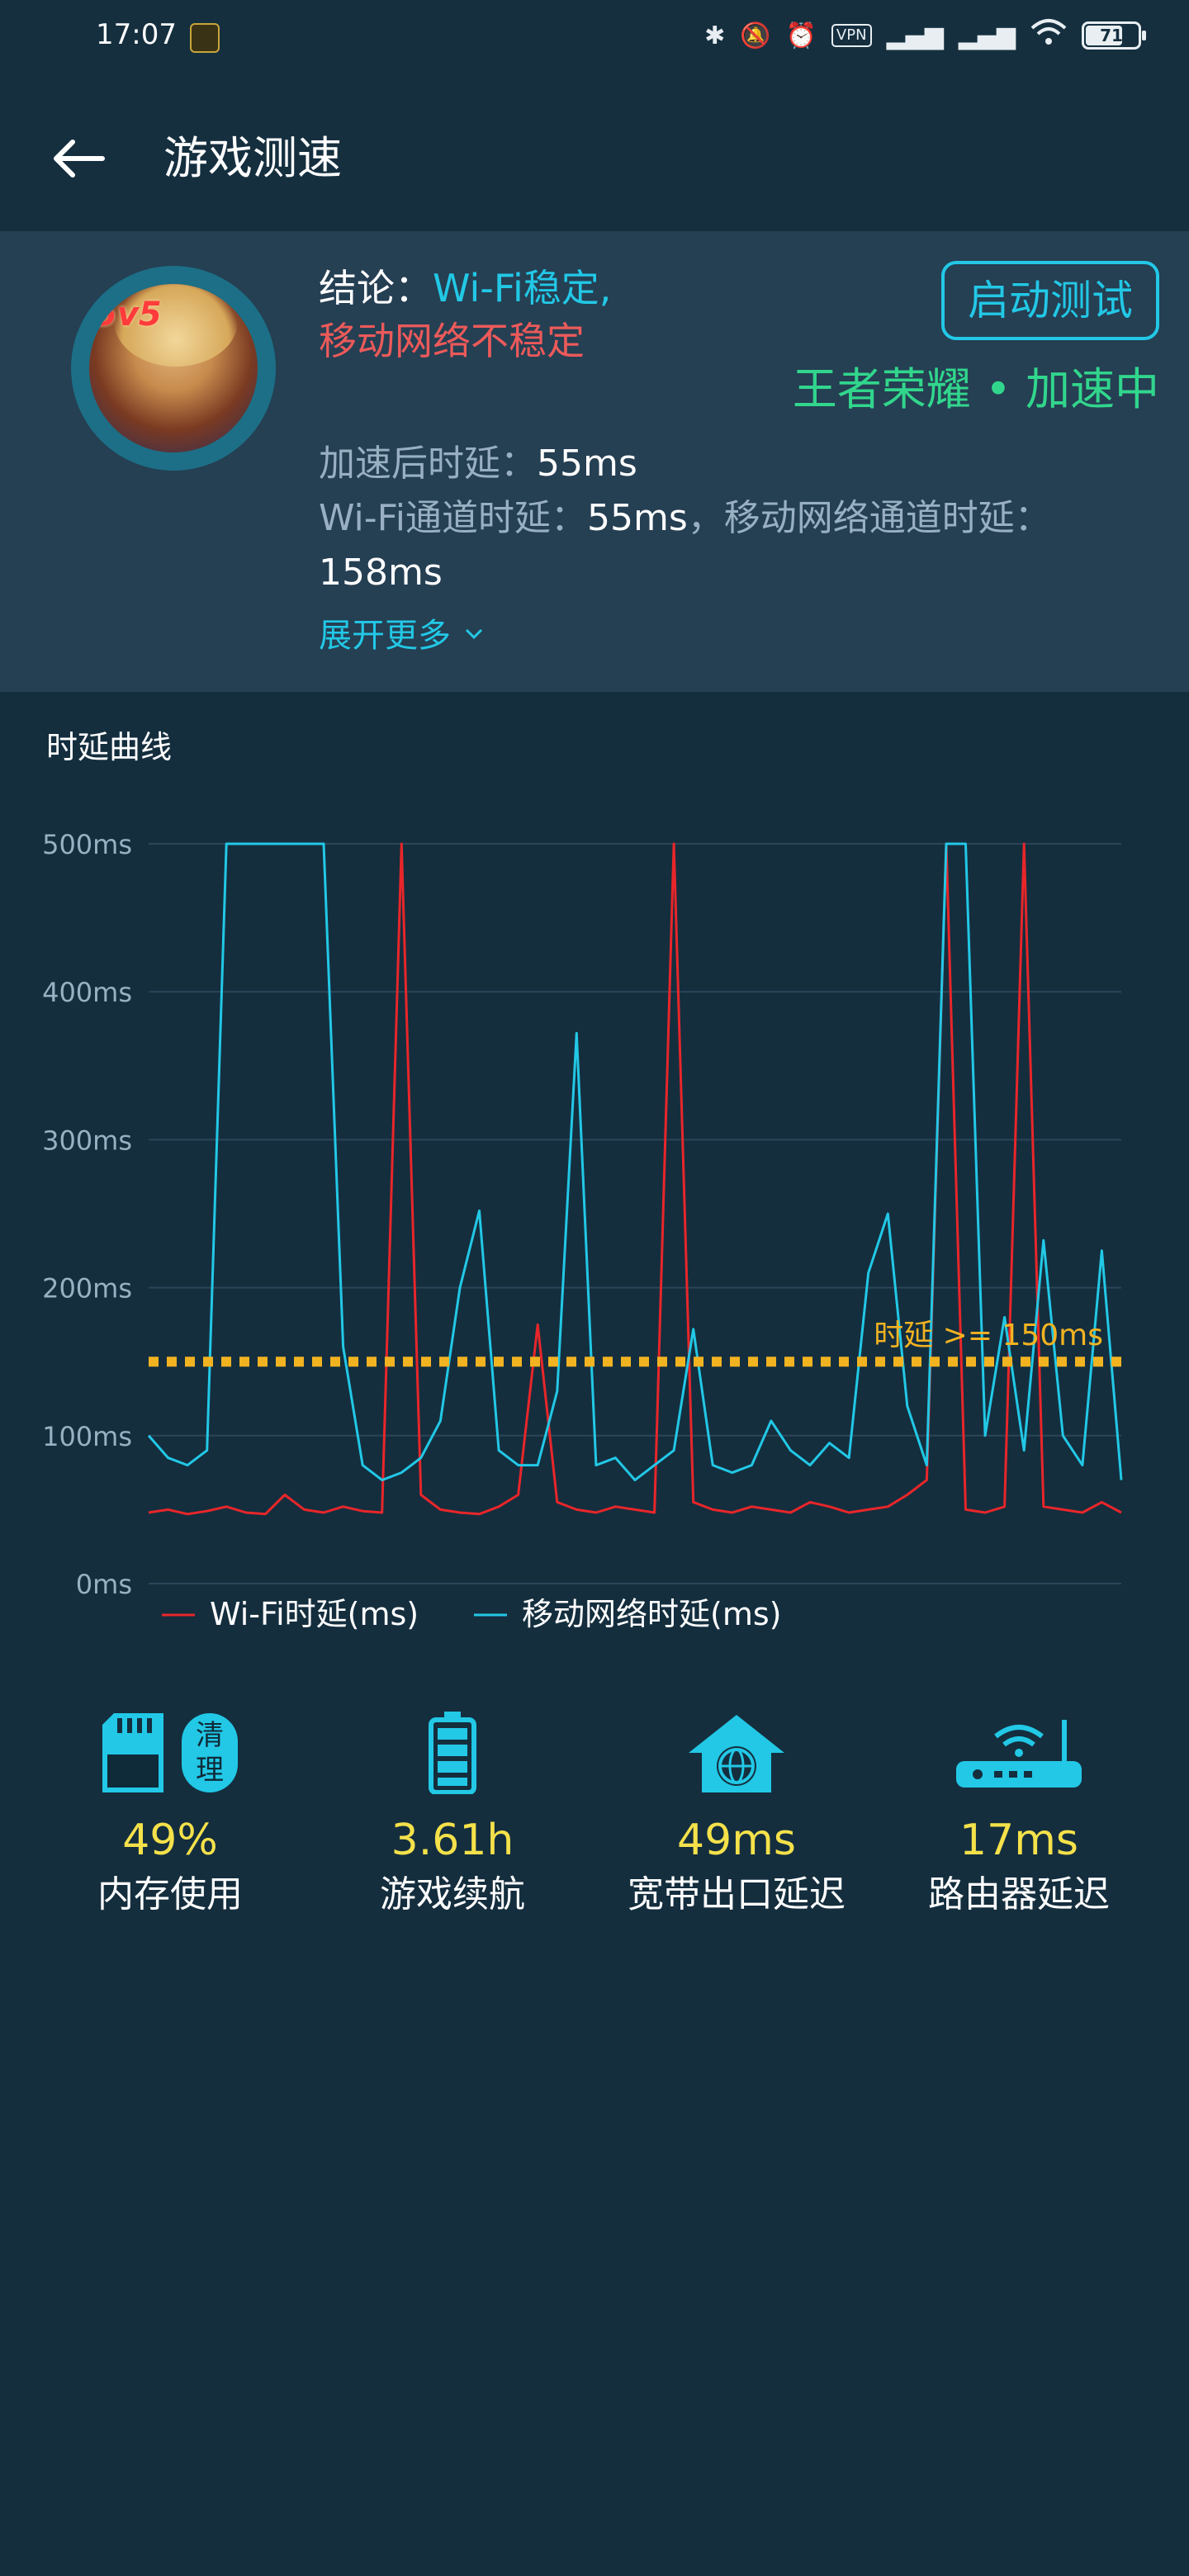  I want to click on y-tick-label: 400ms, so click(87, 992).